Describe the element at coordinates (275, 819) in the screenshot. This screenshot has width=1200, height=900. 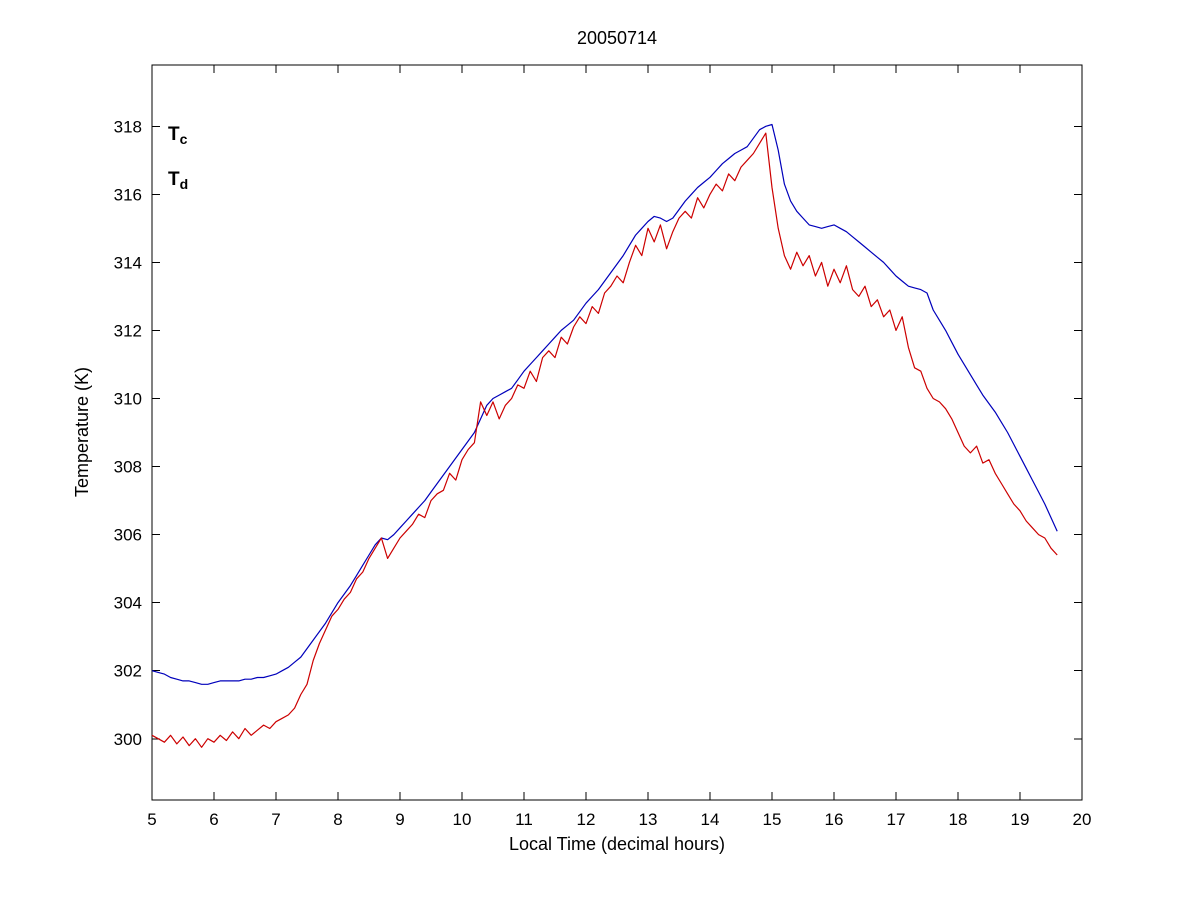
I see `x-tick-label: 7` at that location.